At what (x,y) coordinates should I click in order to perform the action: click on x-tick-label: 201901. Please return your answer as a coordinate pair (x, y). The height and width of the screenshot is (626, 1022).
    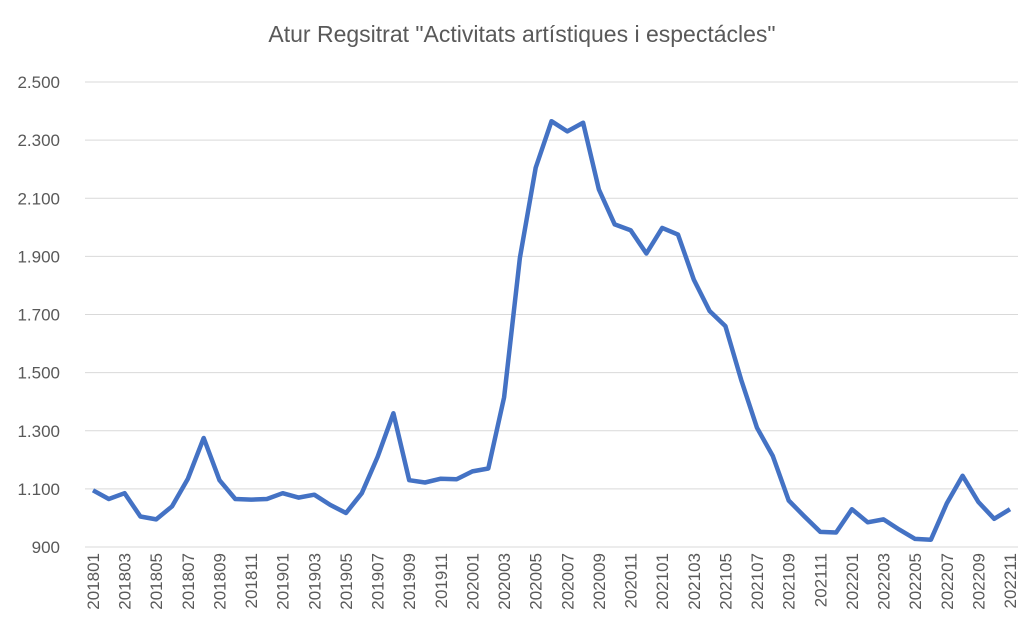
    Looking at the image, I should click on (283, 581).